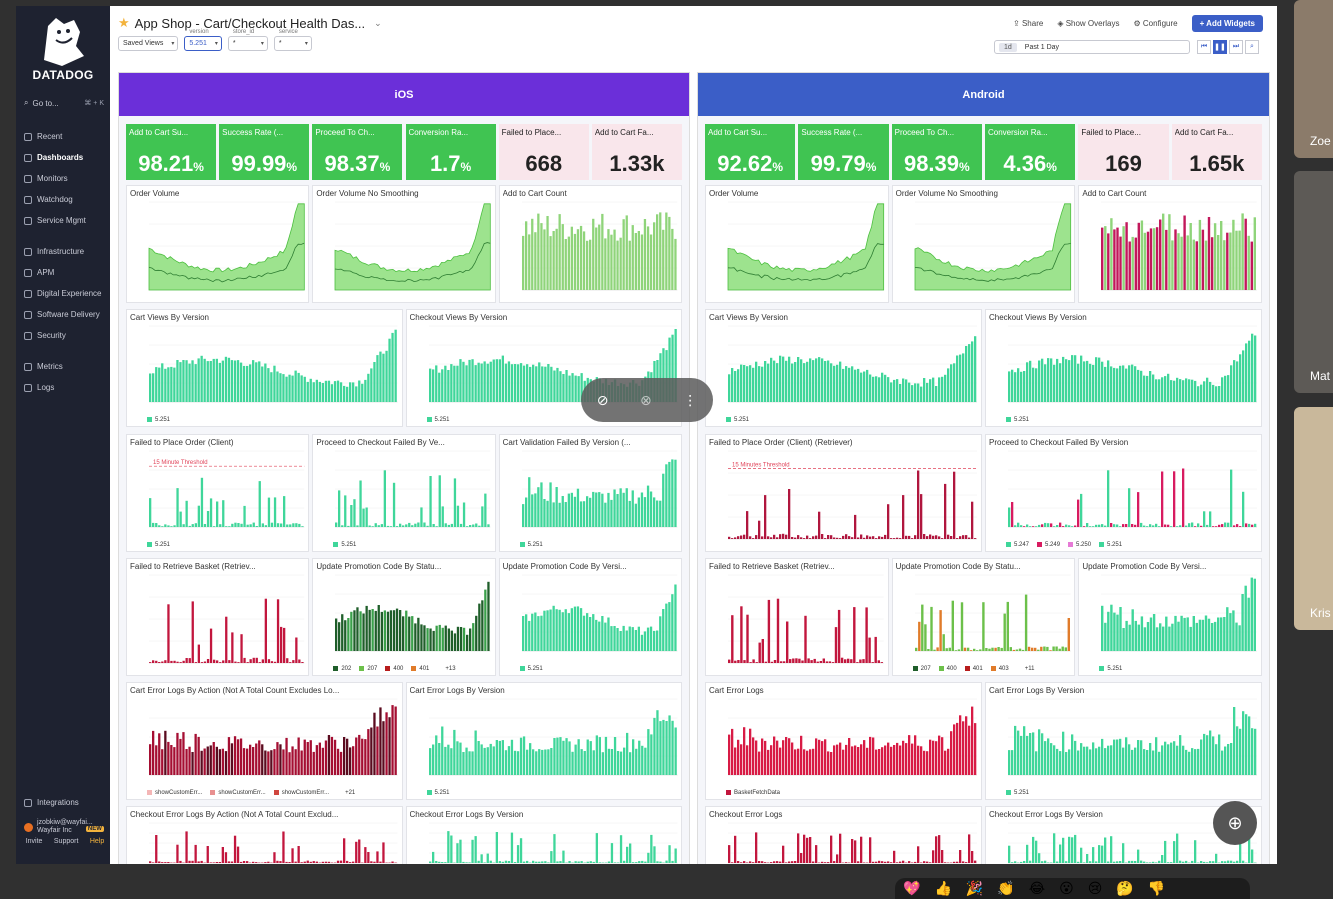 Image resolution: width=1333 pixels, height=899 pixels. I want to click on audio-off-icon: ⊗, so click(645, 399).